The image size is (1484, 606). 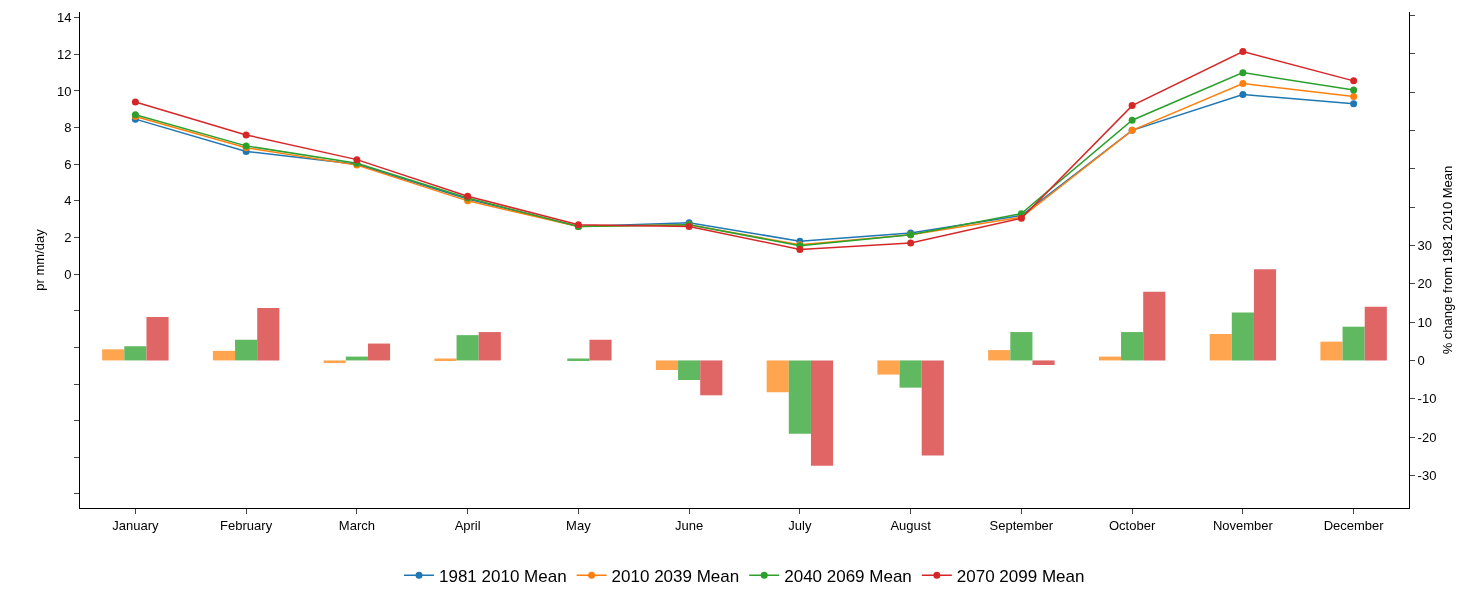 I want to click on y2-tick-label: -20, so click(x=1427, y=437).